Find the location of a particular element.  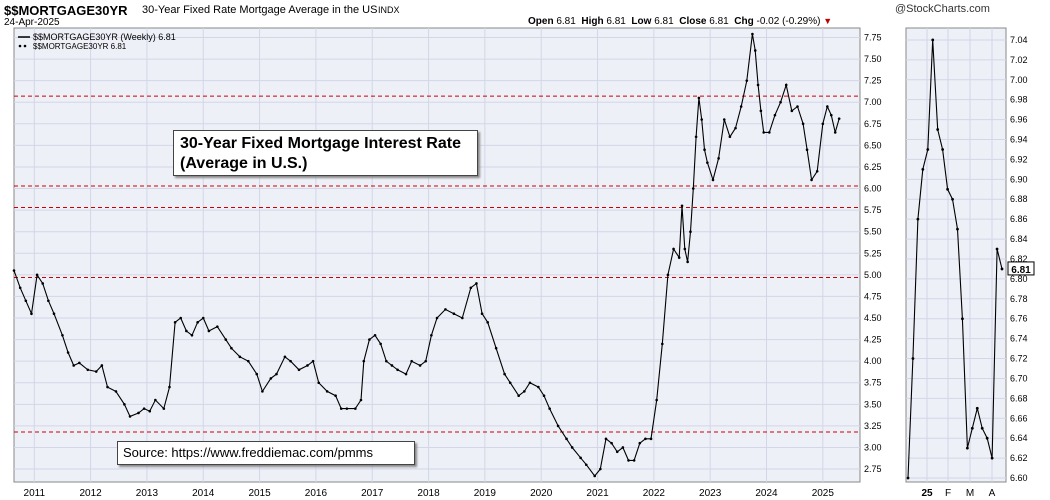

y-tick-label: 3.75 is located at coordinates (873, 383).